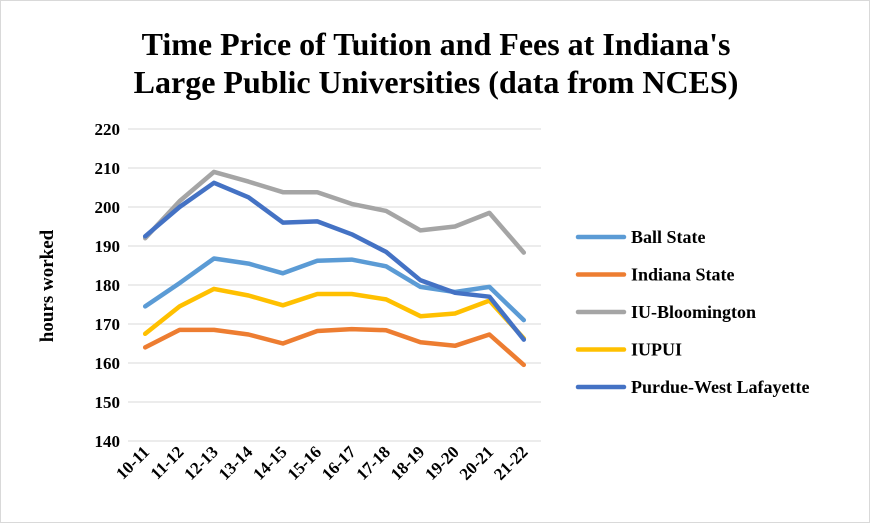 Image resolution: width=870 pixels, height=524 pixels. I want to click on x-tick-label: 11-12, so click(167, 462).